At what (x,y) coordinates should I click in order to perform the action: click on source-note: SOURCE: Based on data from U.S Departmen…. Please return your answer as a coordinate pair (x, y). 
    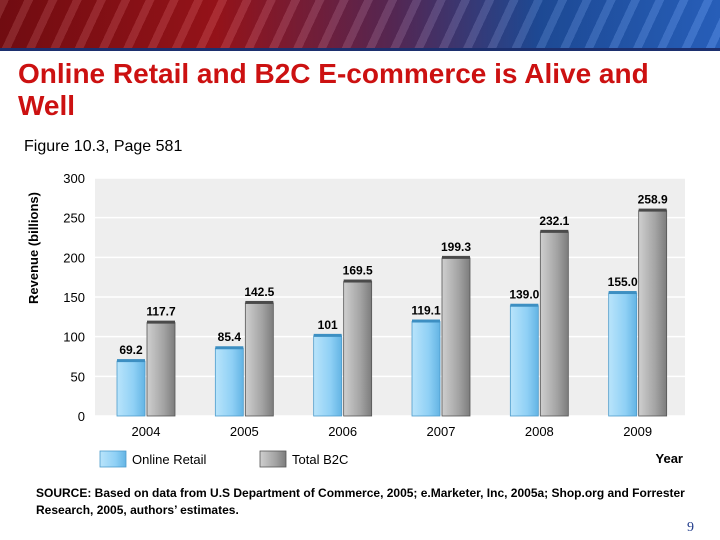
    Looking at the image, I should click on (360, 501).